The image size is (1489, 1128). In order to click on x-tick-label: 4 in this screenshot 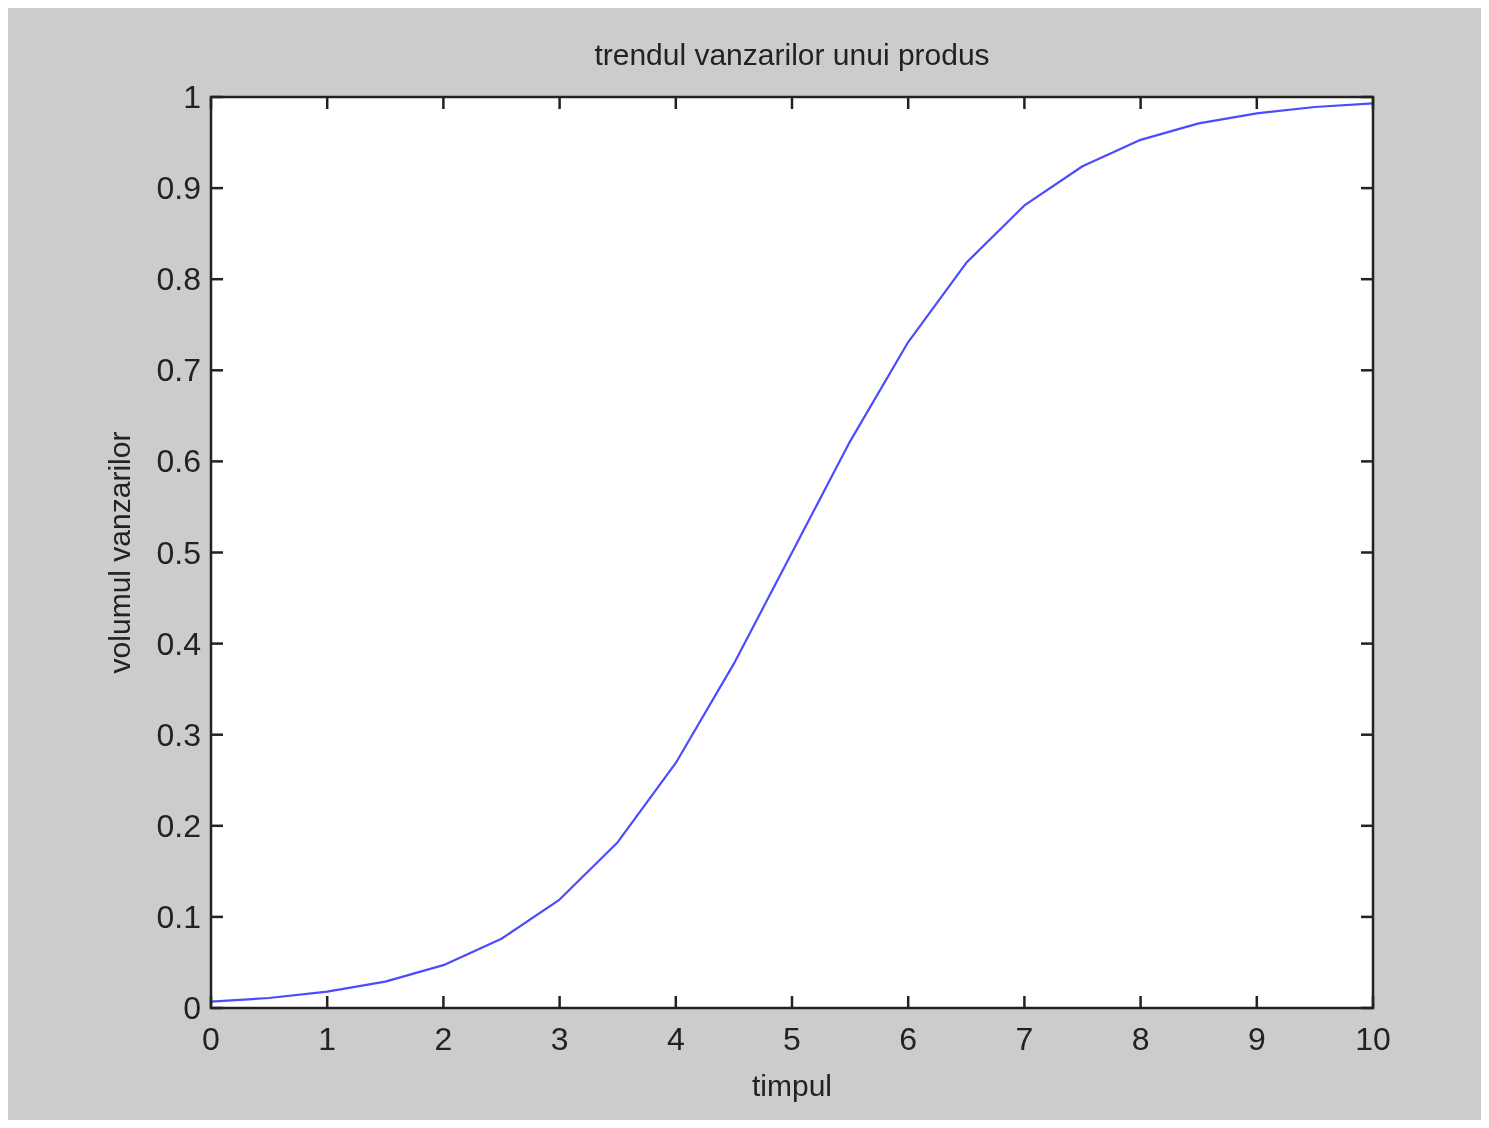, I will do `click(675, 1039)`.